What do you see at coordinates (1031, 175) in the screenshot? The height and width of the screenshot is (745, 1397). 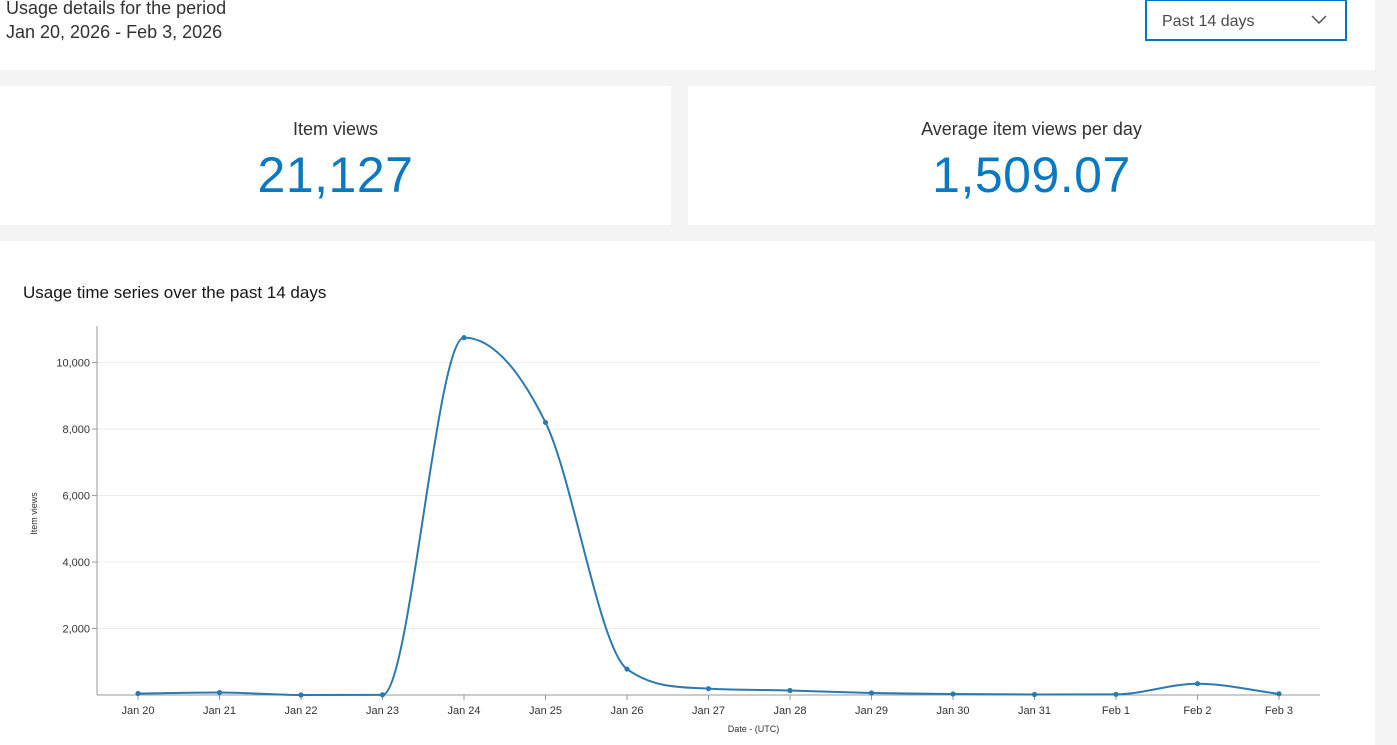 I see `avg-views-value: 1,509.07` at bounding box center [1031, 175].